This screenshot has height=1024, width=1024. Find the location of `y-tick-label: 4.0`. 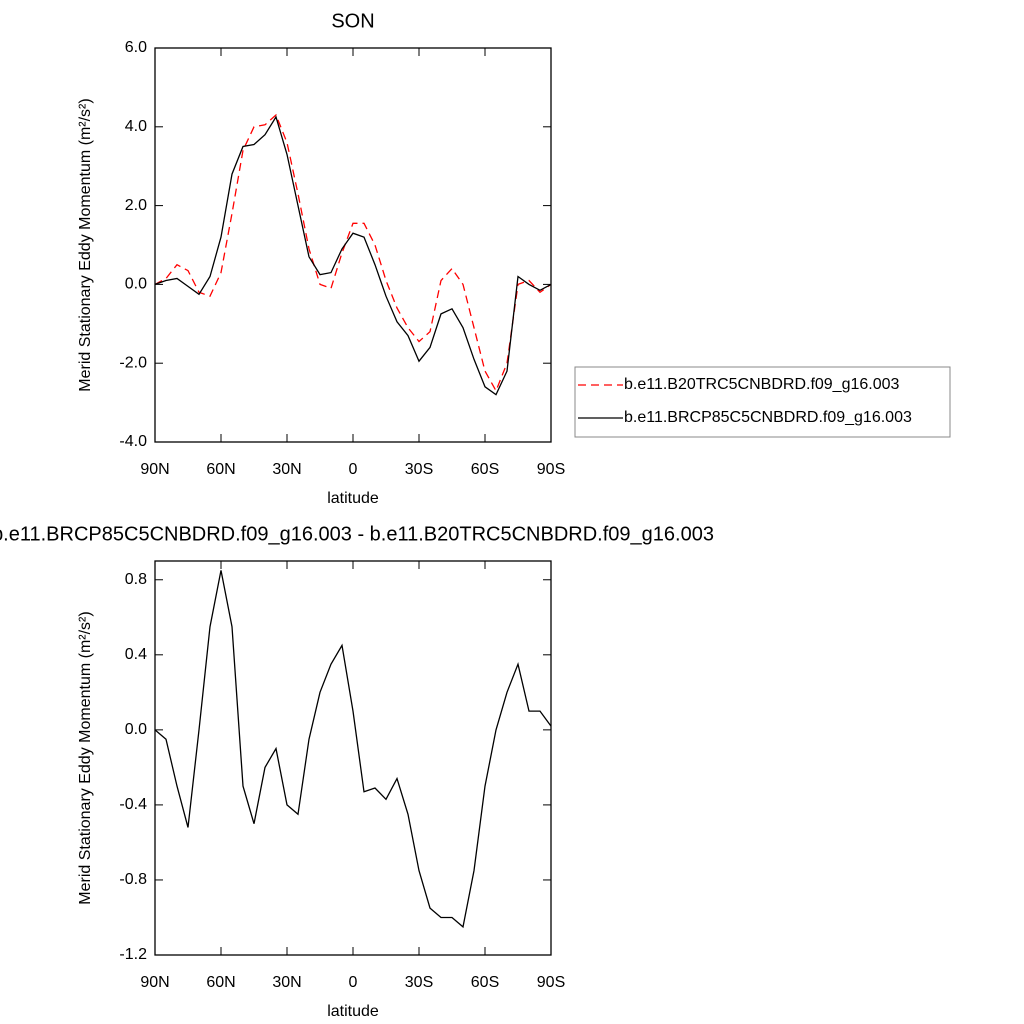

y-tick-label: 4.0 is located at coordinates (136, 126).